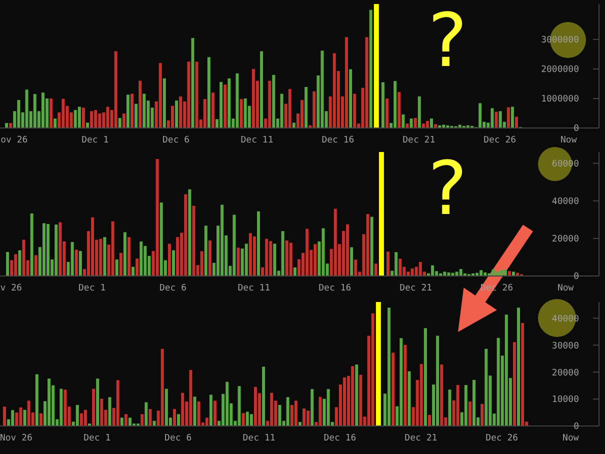 Image resolution: width=605 pixels, height=454 pixels. I want to click on y-tick-label: 40000, so click(565, 202).